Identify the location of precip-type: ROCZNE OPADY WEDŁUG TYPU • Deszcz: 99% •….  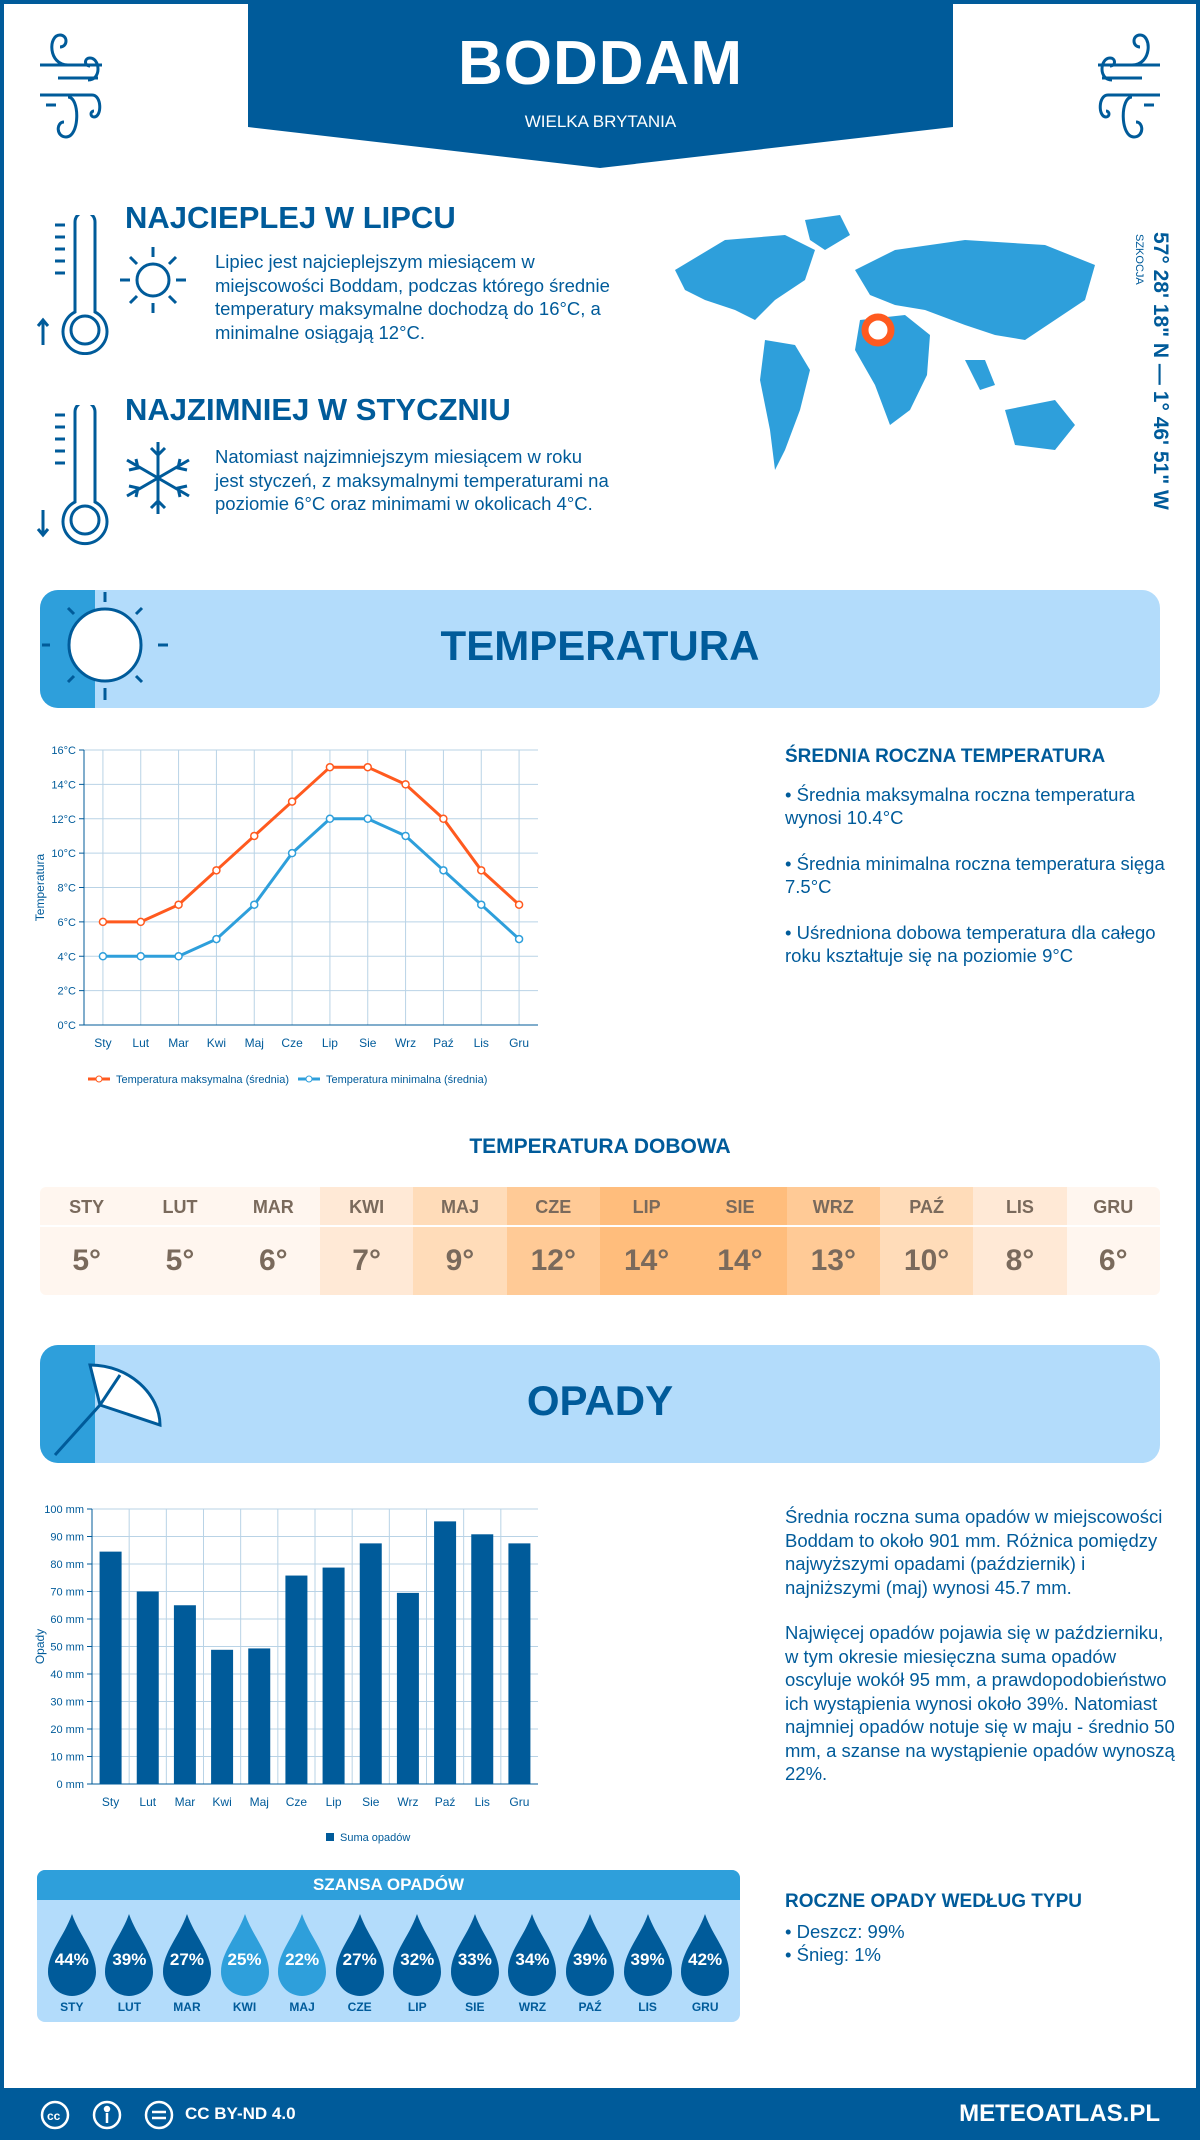
(980, 1928).